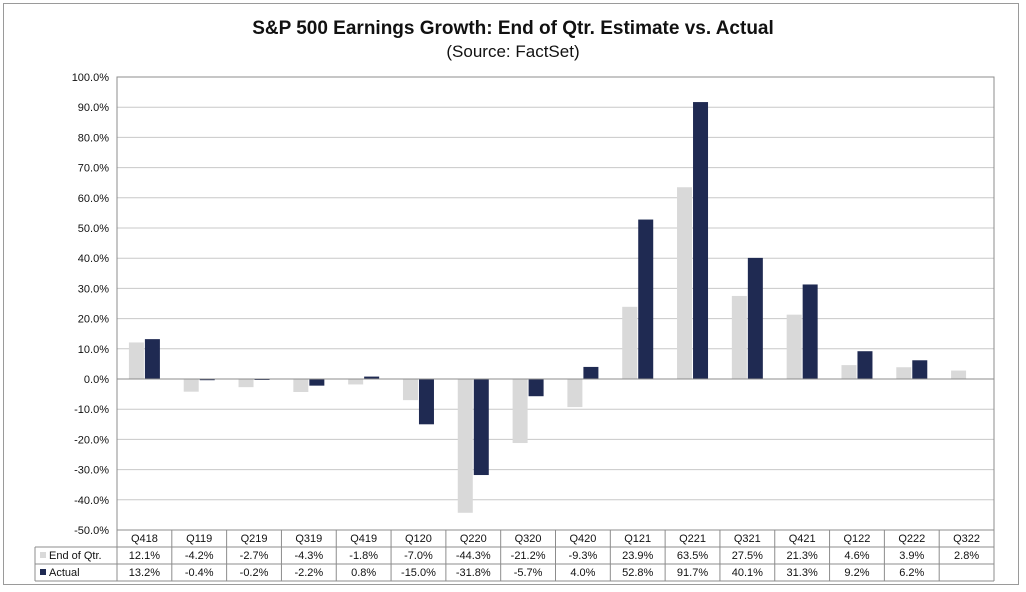 This screenshot has width=1026, height=592. I want to click on x-tick-label: Q119, so click(199, 539).